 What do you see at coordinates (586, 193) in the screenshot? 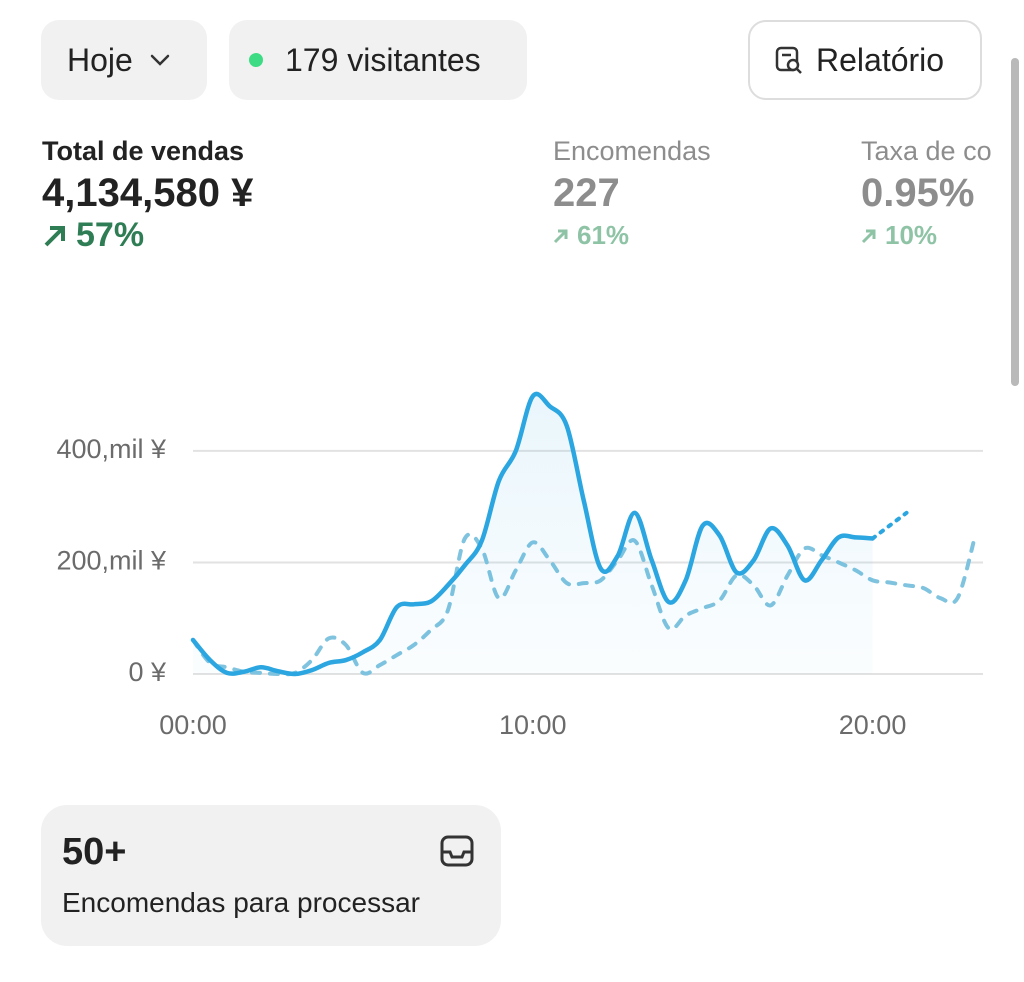
I see `metric-value: 227` at bounding box center [586, 193].